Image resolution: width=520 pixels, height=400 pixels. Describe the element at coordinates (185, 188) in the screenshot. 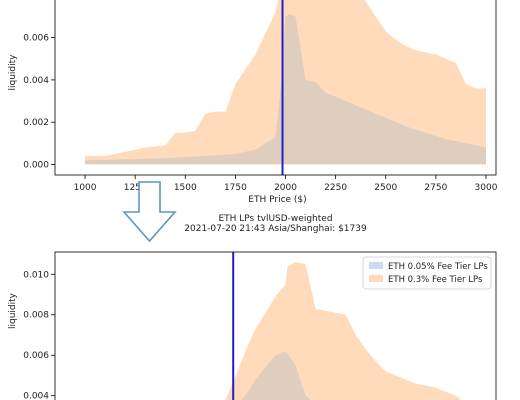

I see `x-tick-label: 1500` at that location.